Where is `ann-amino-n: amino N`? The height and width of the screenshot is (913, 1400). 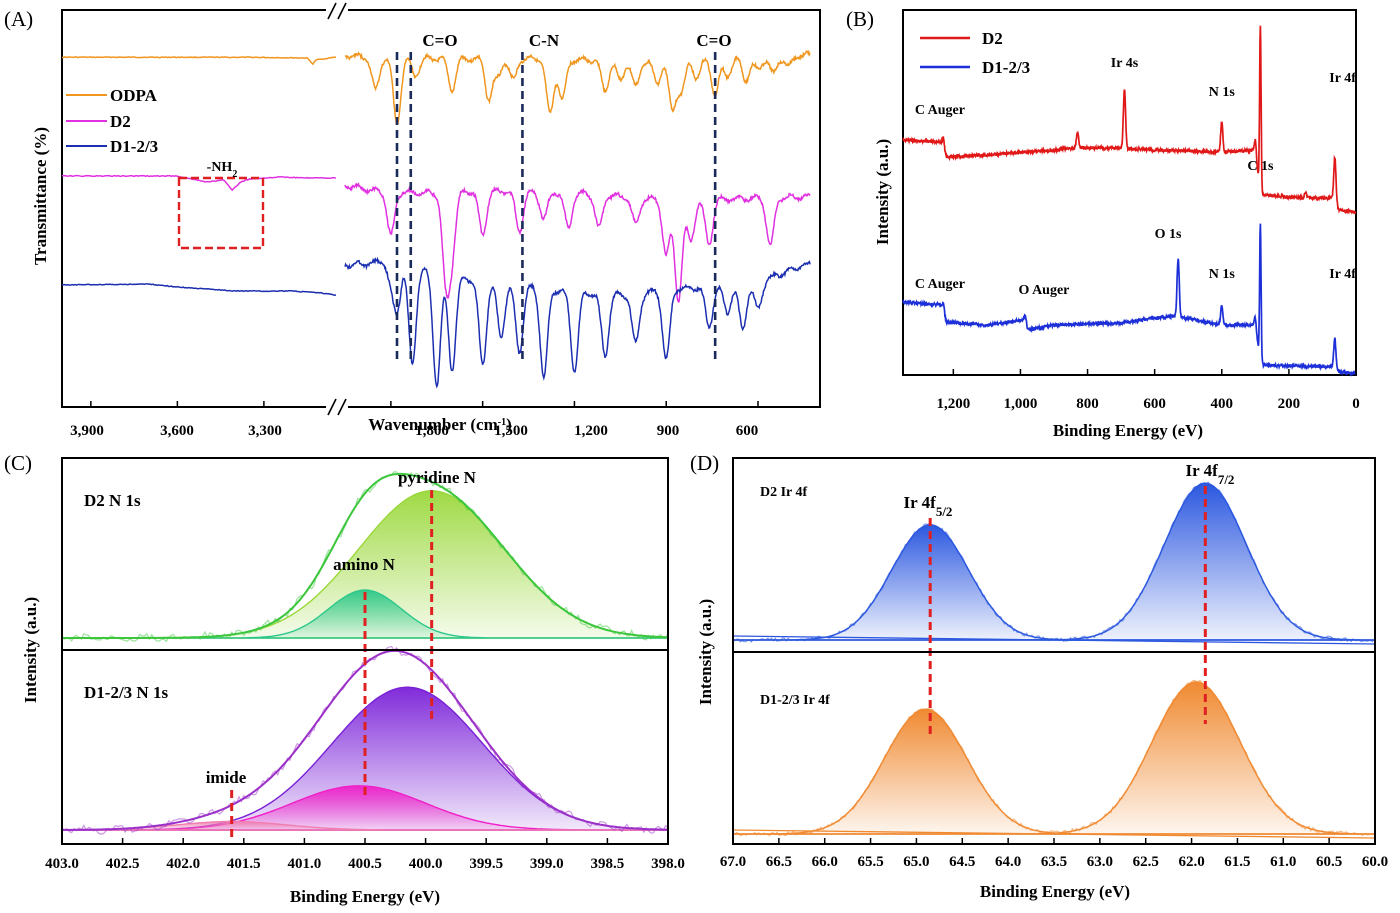 ann-amino-n: amino N is located at coordinates (364, 564).